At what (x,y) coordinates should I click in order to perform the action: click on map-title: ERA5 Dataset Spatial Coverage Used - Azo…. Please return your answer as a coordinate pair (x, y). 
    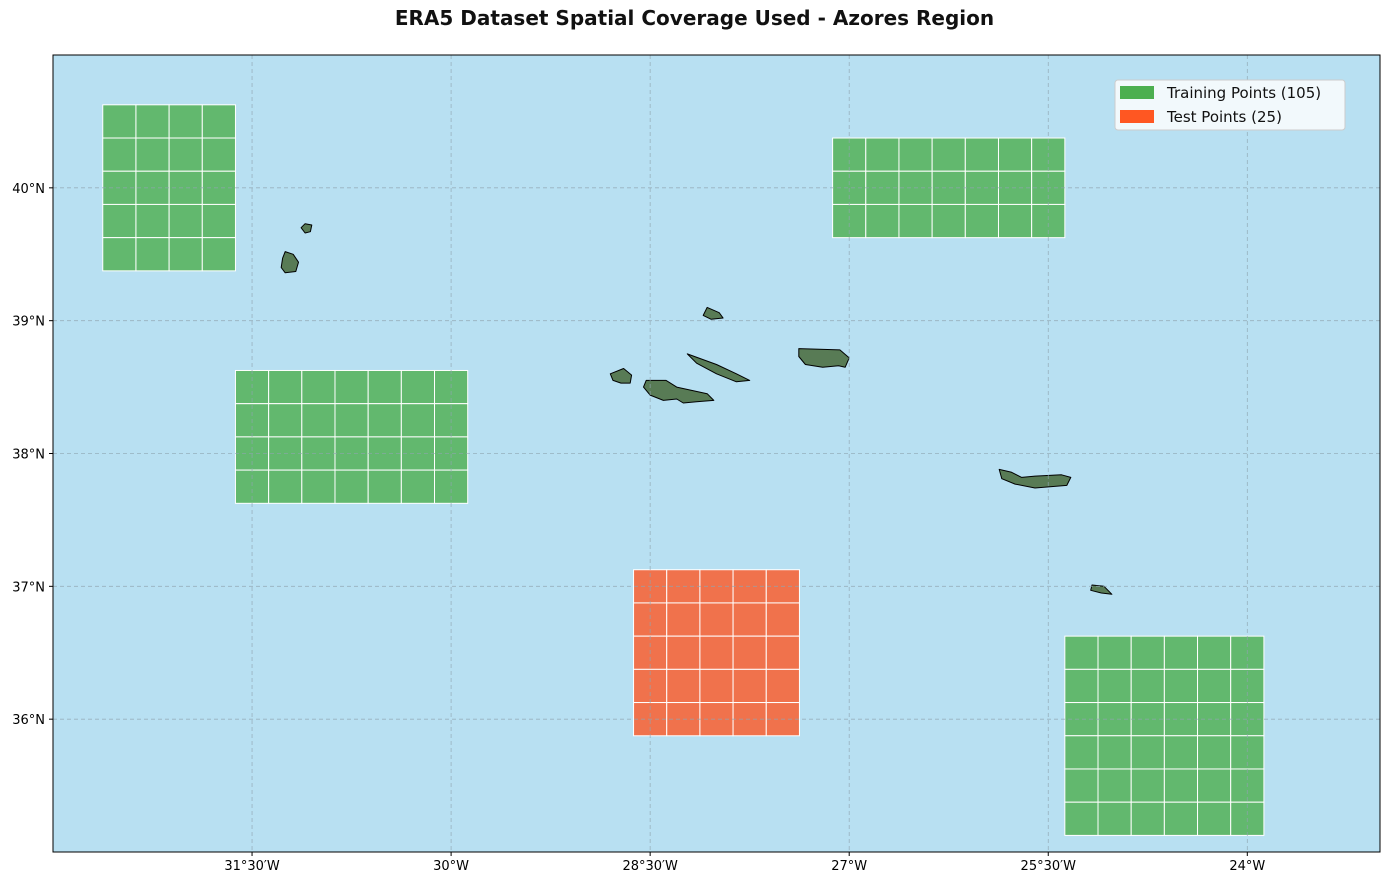
    Looking at the image, I should click on (694, 18).